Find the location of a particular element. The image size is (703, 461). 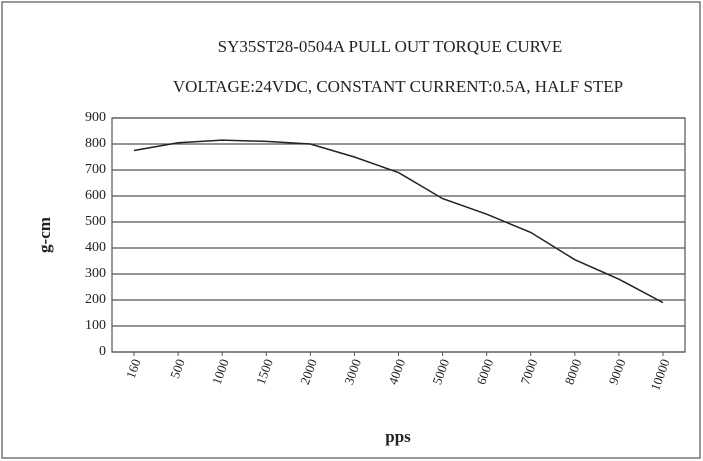

y-tick-label: 400 is located at coordinates (95, 247).